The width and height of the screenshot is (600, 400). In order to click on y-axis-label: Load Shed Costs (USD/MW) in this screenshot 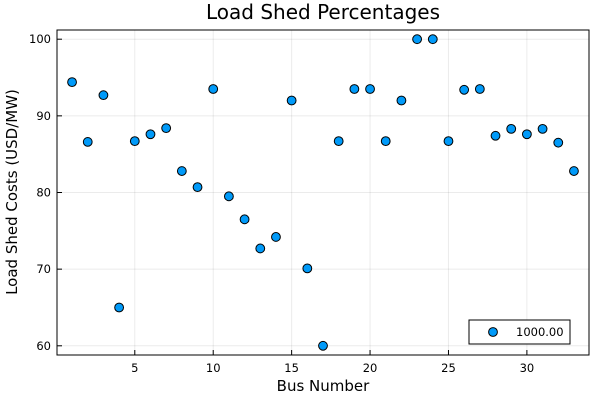, I will do `click(12, 192)`.